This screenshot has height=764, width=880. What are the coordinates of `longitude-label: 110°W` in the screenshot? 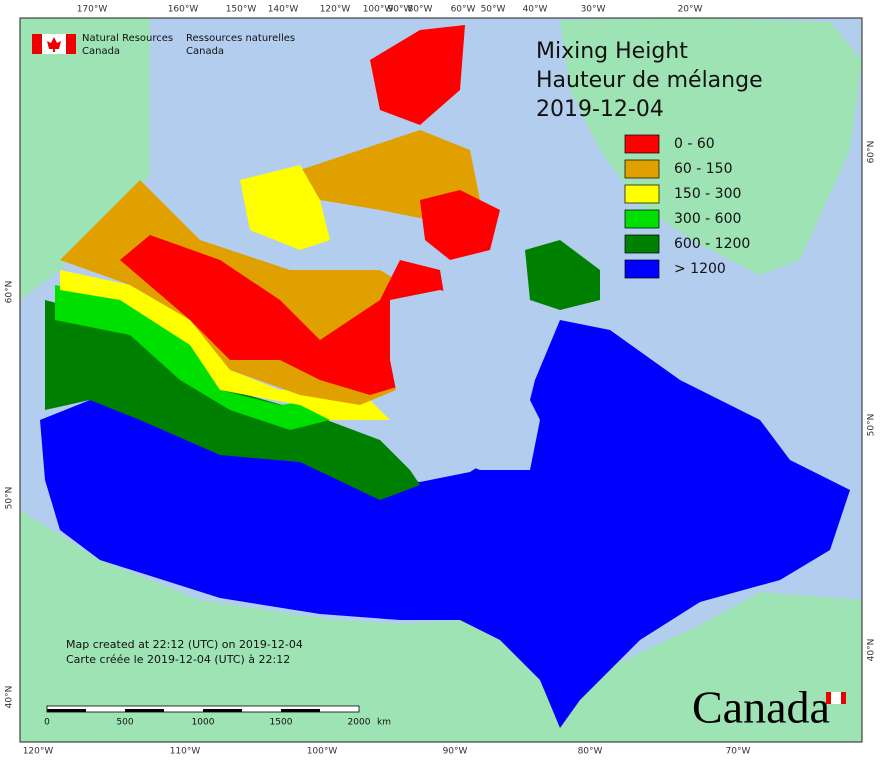 It's located at (185, 752).